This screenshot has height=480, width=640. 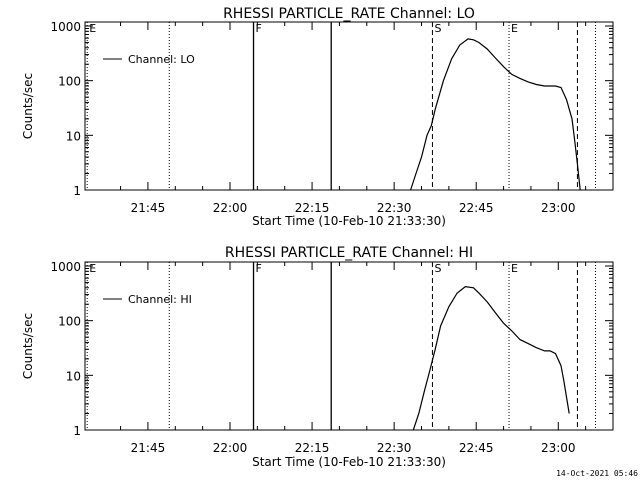 I want to click on panel1-xlabel: Start Time (10-Feb-10 21:33:30), so click(x=349, y=221).